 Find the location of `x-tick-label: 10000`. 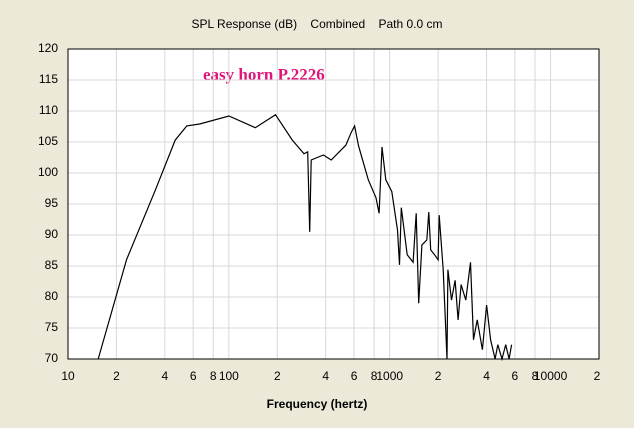

x-tick-label: 10000 is located at coordinates (551, 376).